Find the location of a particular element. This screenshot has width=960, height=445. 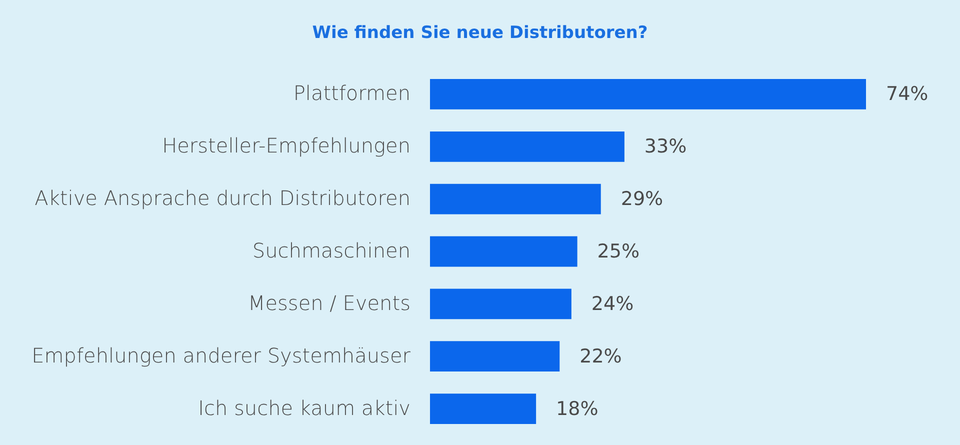

y-tick-label: Hersteller-Empfehlungen is located at coordinates (286, 146).